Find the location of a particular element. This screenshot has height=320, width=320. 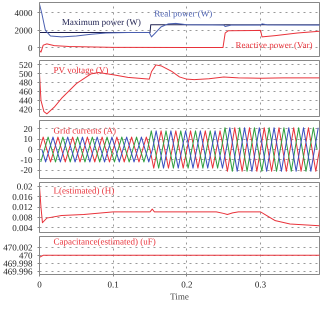

x-tick-label: 0.2 is located at coordinates (186, 285).